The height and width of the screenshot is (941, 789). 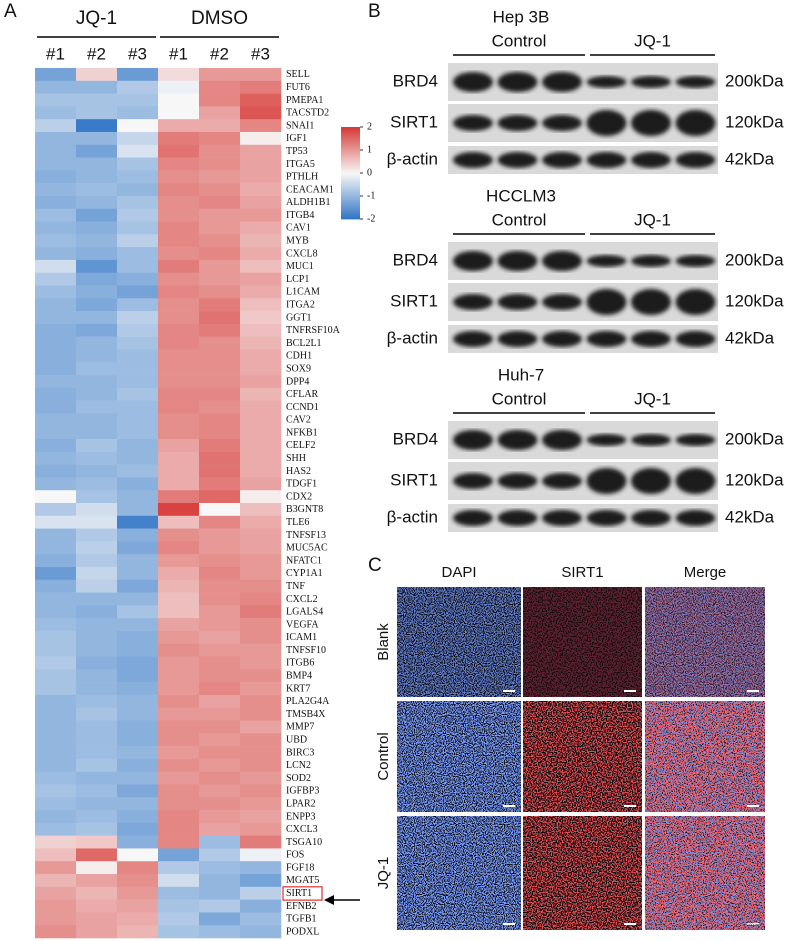 I want to click on row-label: CFLAR, so click(x=302, y=394).